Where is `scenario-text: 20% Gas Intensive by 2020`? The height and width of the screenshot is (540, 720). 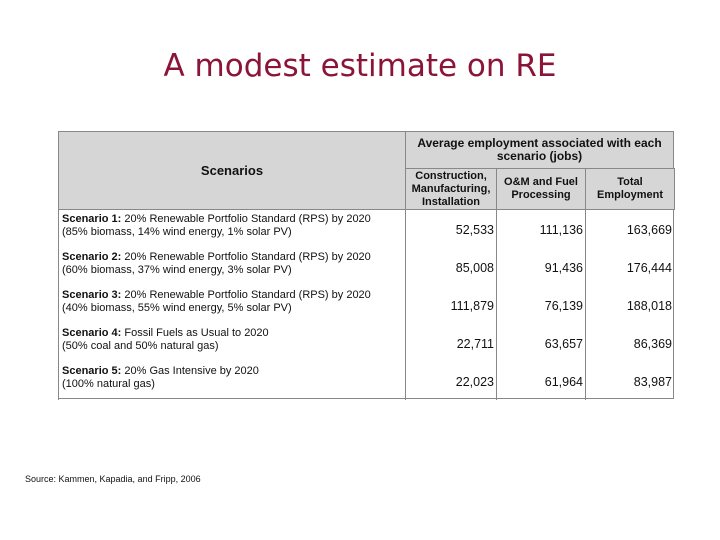 scenario-text: 20% Gas Intensive by 2020 is located at coordinates (191, 371).